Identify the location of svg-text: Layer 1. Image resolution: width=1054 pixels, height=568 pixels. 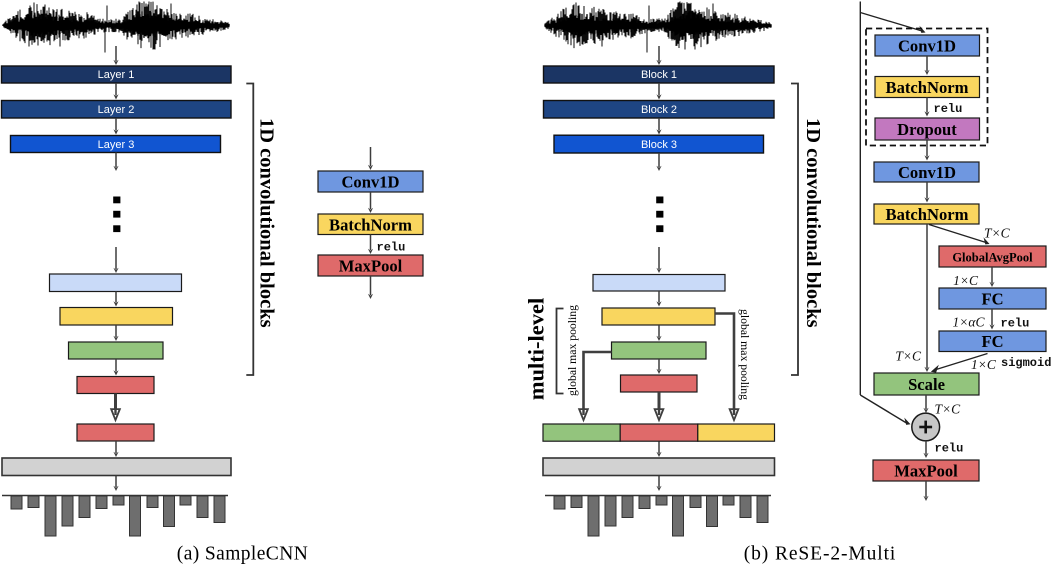
(116, 75).